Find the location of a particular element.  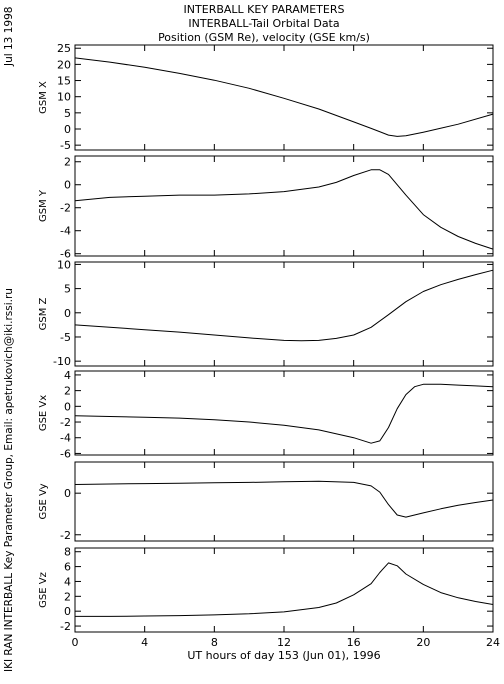

panel-gse-vz: -2 0 2 46 8 GSE Vz is located at coordinates (266, 589).